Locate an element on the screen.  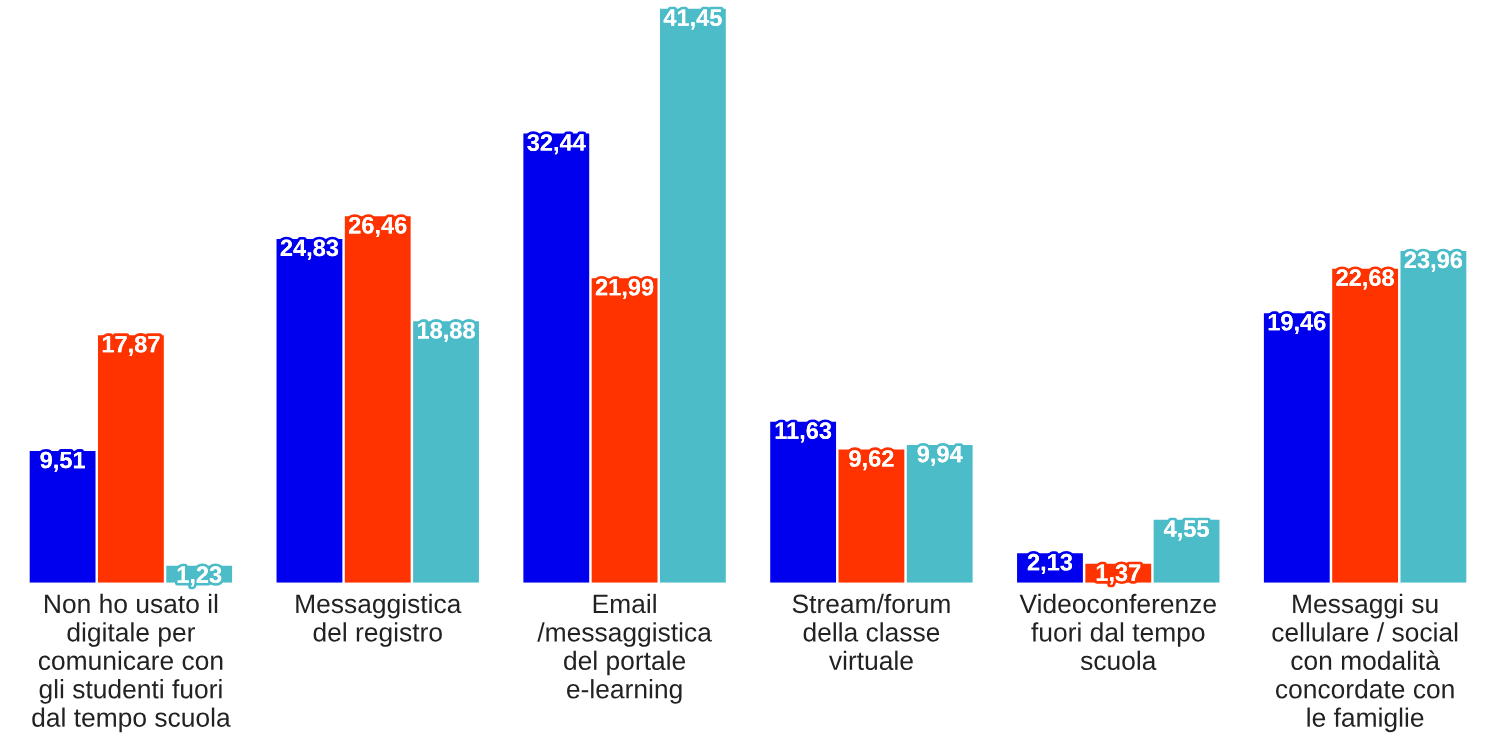
x-tick-label: Email /messaggistica del portale e-learning is located at coordinates (624, 648).